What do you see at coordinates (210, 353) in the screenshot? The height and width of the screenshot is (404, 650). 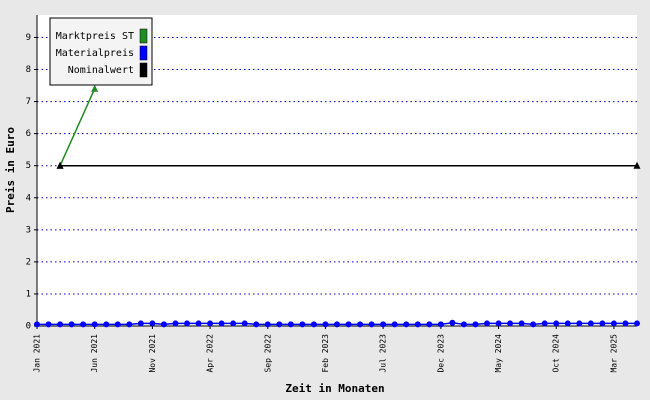 I see `x-tick-label: Apr 2022` at bounding box center [210, 353].